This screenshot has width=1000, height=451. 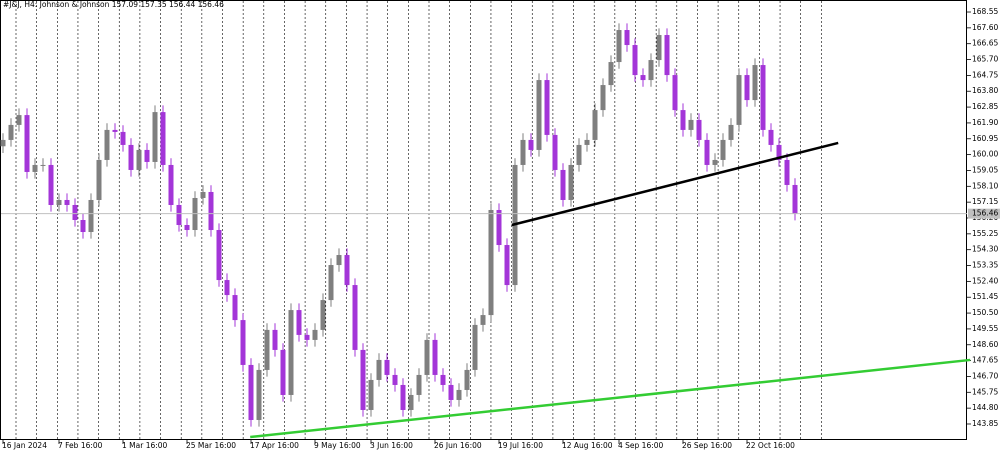 I want to click on x-tick-label: 26 Sep 16:00, so click(x=707, y=445).